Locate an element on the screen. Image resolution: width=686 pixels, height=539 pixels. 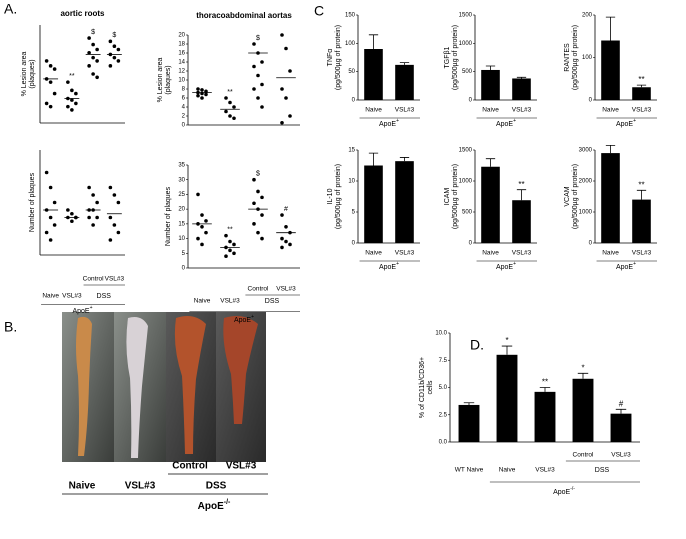
y-tick-label: 5 is located at coordinates (354, 213).